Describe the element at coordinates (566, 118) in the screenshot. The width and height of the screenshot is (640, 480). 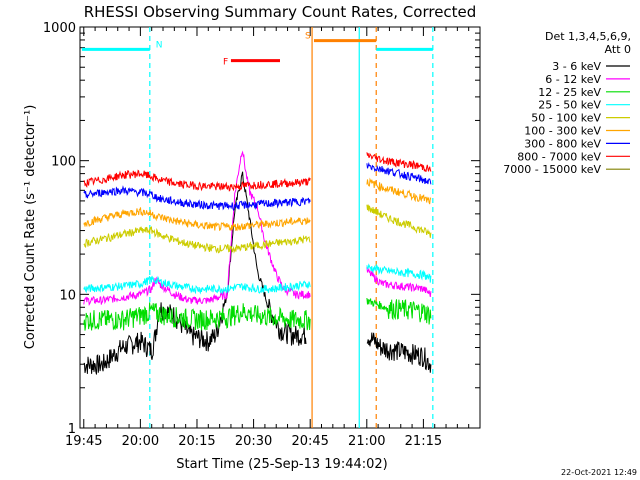
I see `legend-label: 50 - 100 keV` at that location.